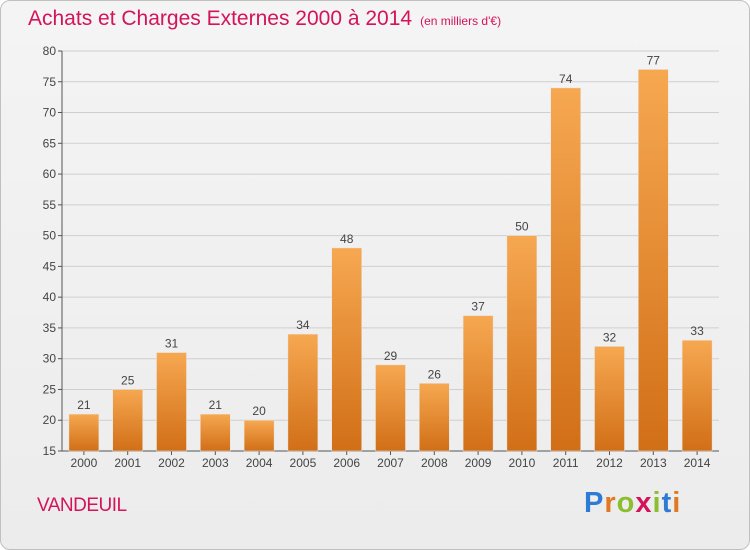  Describe the element at coordinates (667, 503) in the screenshot. I see `logo-letter: t` at that location.